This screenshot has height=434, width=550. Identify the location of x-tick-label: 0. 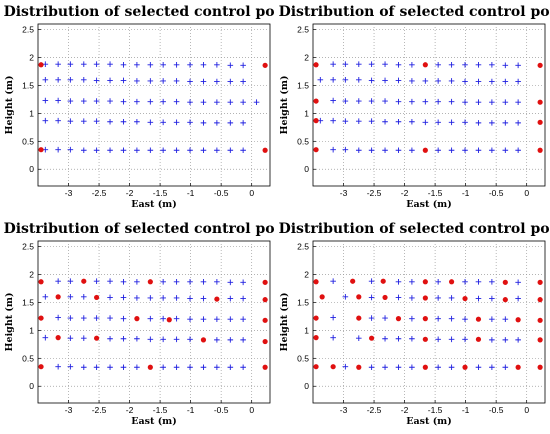
(251, 193).